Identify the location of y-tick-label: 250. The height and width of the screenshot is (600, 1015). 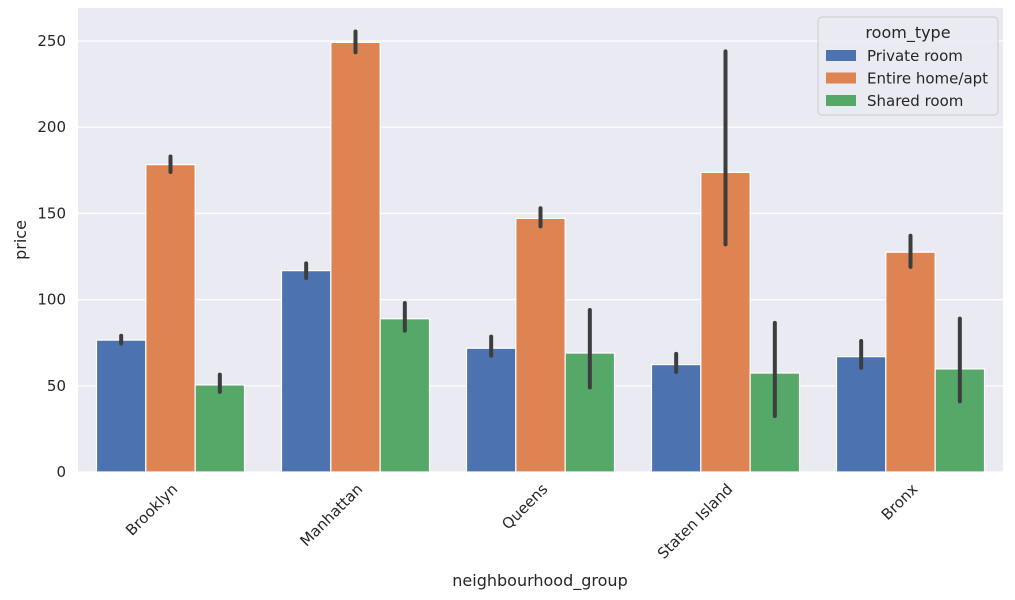
(51, 41).